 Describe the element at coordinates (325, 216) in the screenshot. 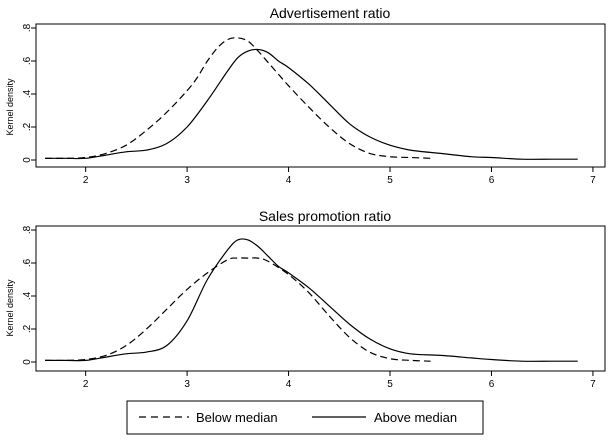

I see `panel-title: Sales promotion ratio` at that location.